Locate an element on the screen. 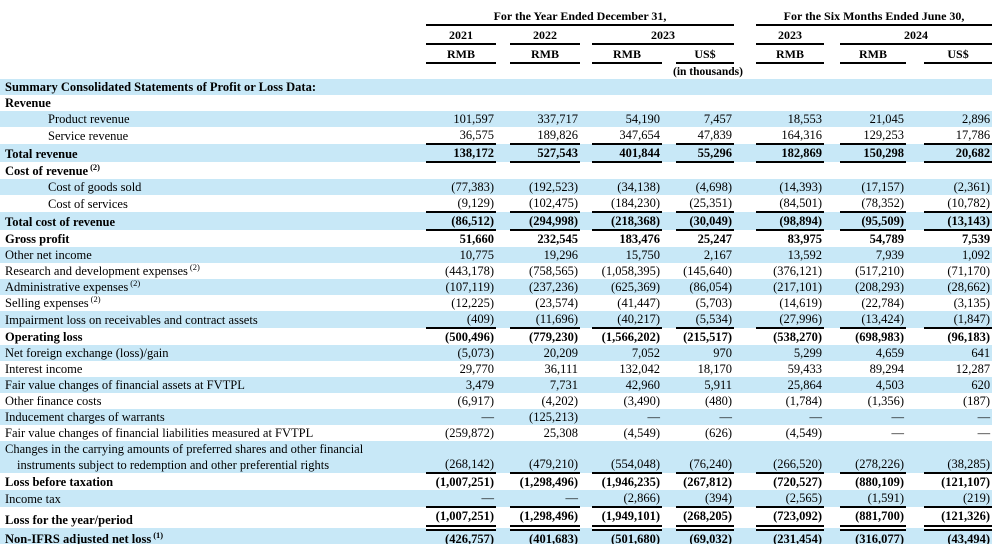 The image size is (1000, 544). cell-value: (13,424) is located at coordinates (873, 320).